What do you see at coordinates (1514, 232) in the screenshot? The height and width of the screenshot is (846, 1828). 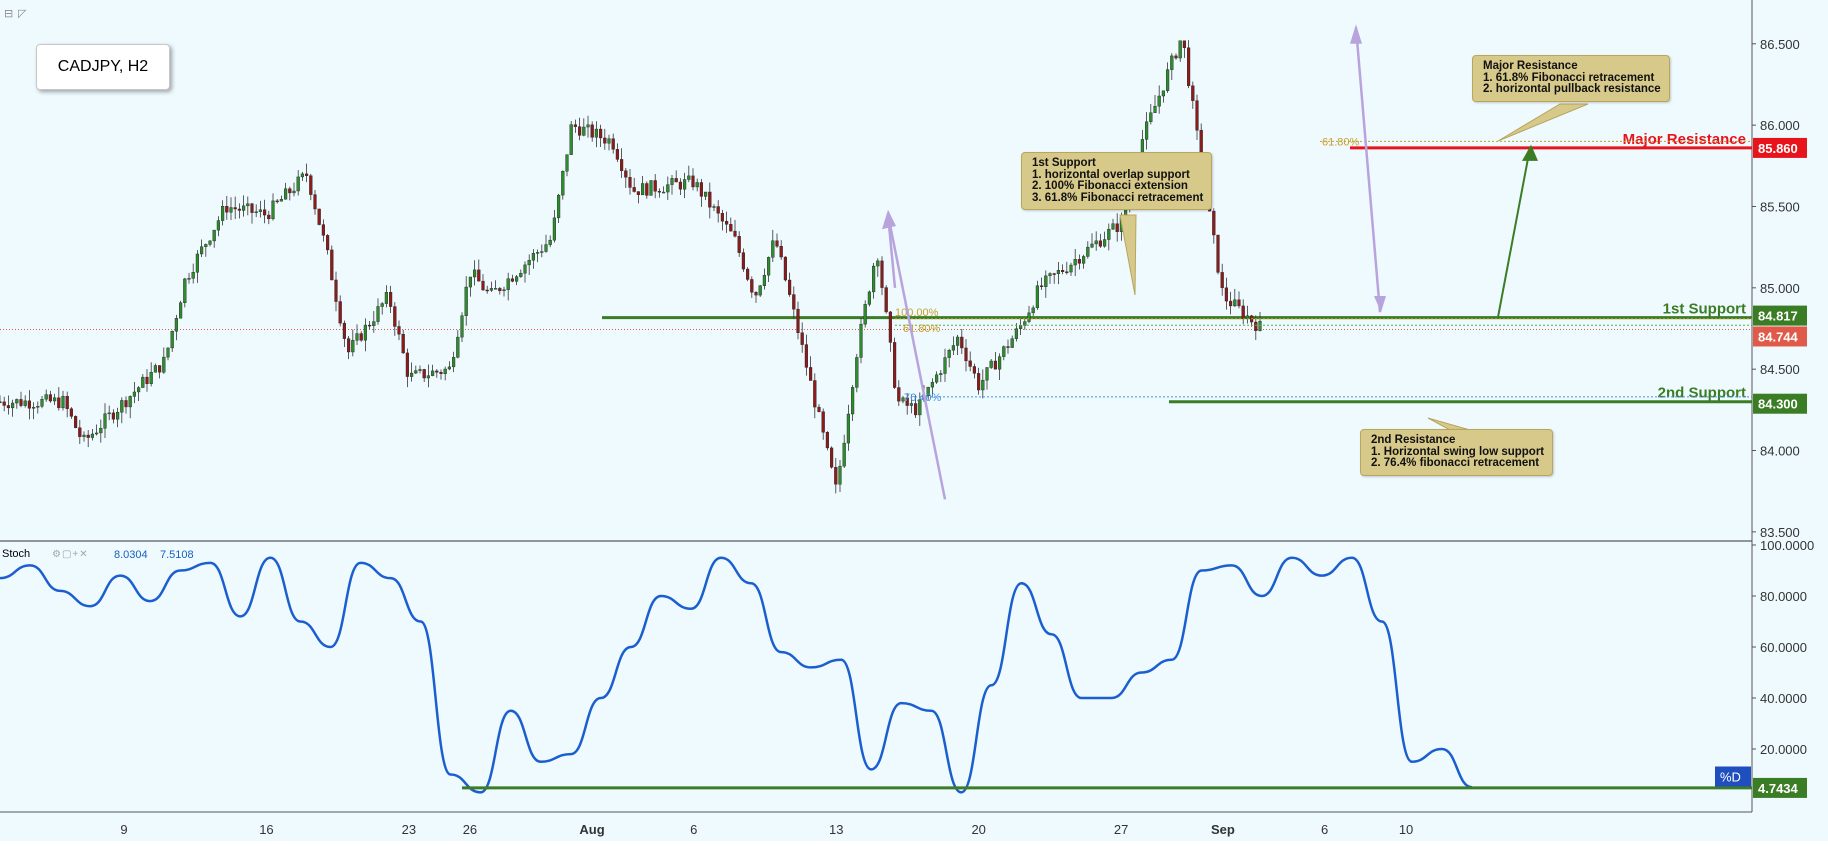 I see `projection-arrow` at bounding box center [1514, 232].